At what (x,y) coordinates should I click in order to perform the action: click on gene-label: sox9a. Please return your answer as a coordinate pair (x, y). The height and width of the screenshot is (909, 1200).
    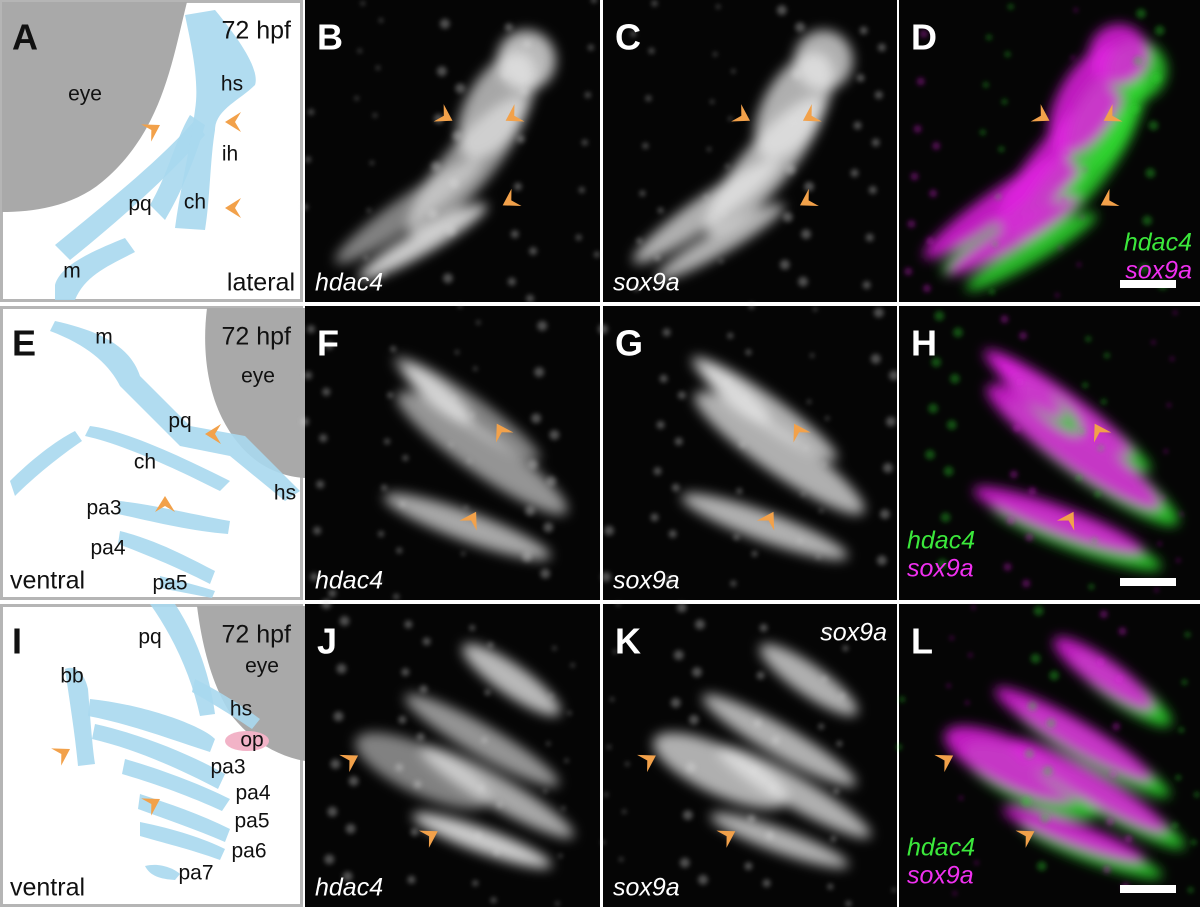
    Looking at the image, I should click on (940, 569).